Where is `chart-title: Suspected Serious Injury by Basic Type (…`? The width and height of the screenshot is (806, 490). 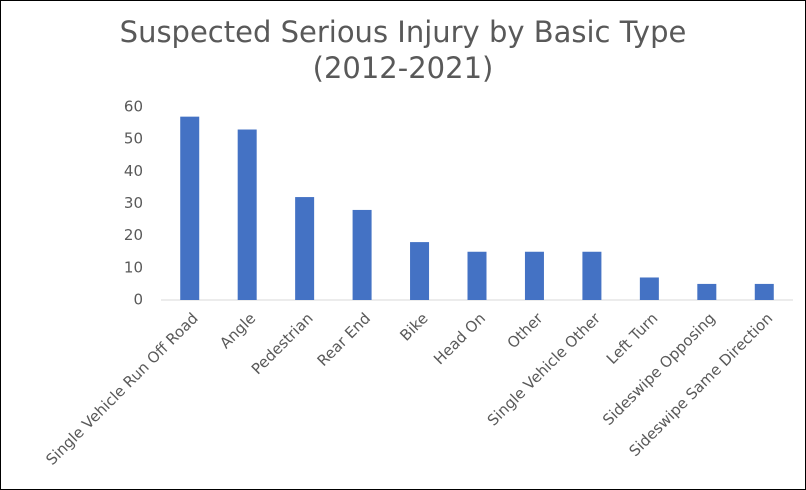 chart-title: Suspected Serious Injury by Basic Type (… is located at coordinates (403, 50).